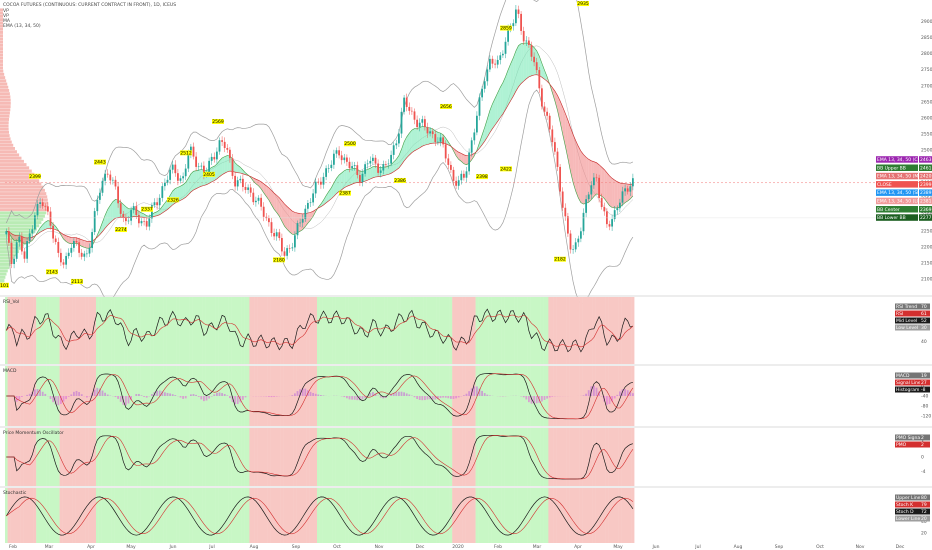 Image resolution: width=932 pixels, height=550 pixels. What do you see at coordinates (926, 168) in the screenshot?
I see `right-tag-value: 2461` at bounding box center [926, 168].